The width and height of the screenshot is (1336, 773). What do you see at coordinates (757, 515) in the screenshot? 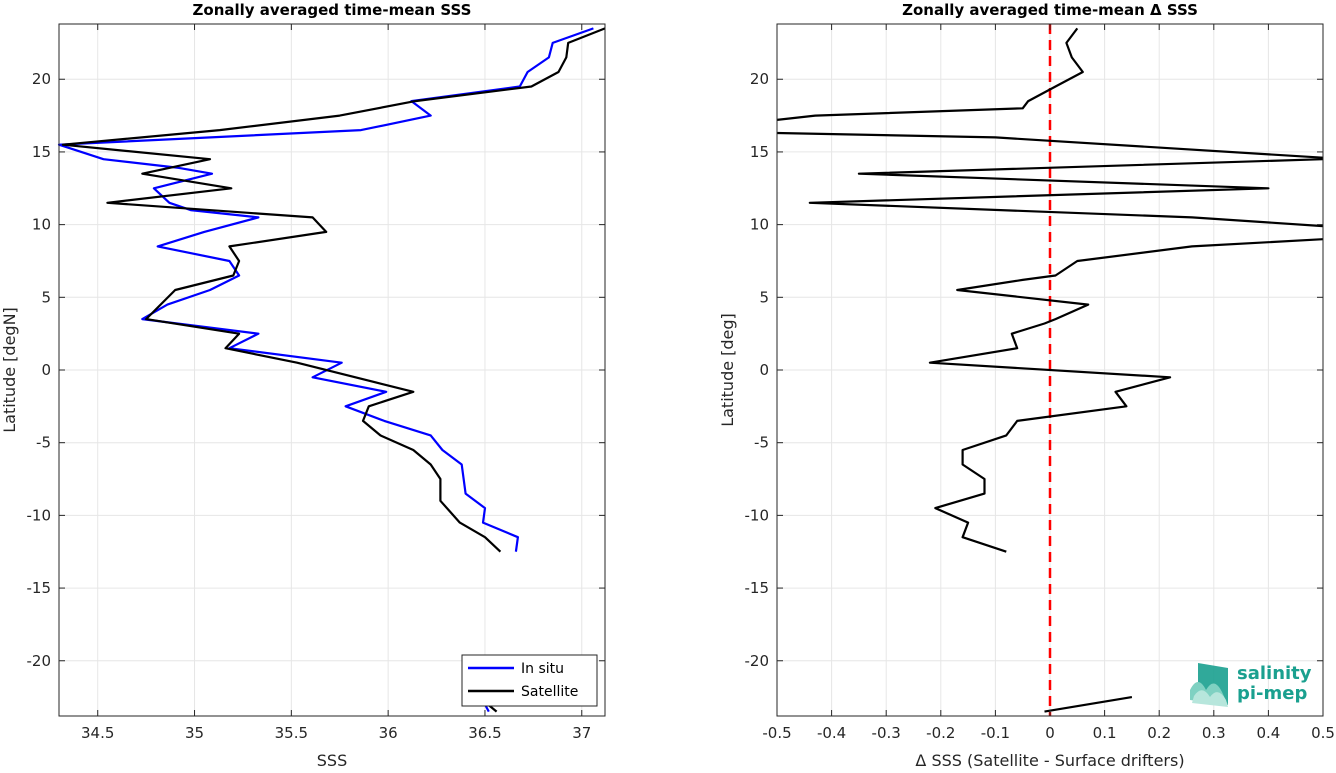
I see `delta-y-tick-label: -10` at bounding box center [757, 515].